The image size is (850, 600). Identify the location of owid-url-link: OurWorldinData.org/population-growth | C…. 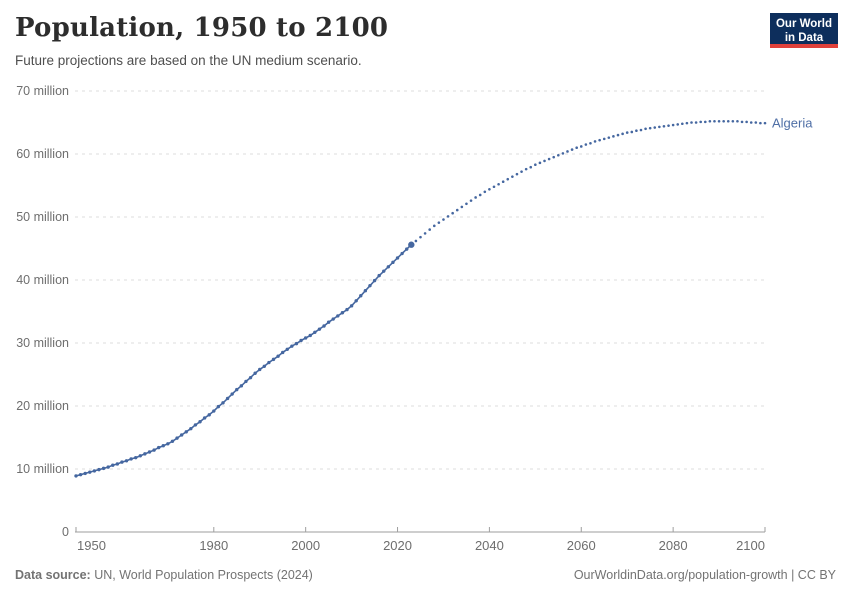
(704, 575).